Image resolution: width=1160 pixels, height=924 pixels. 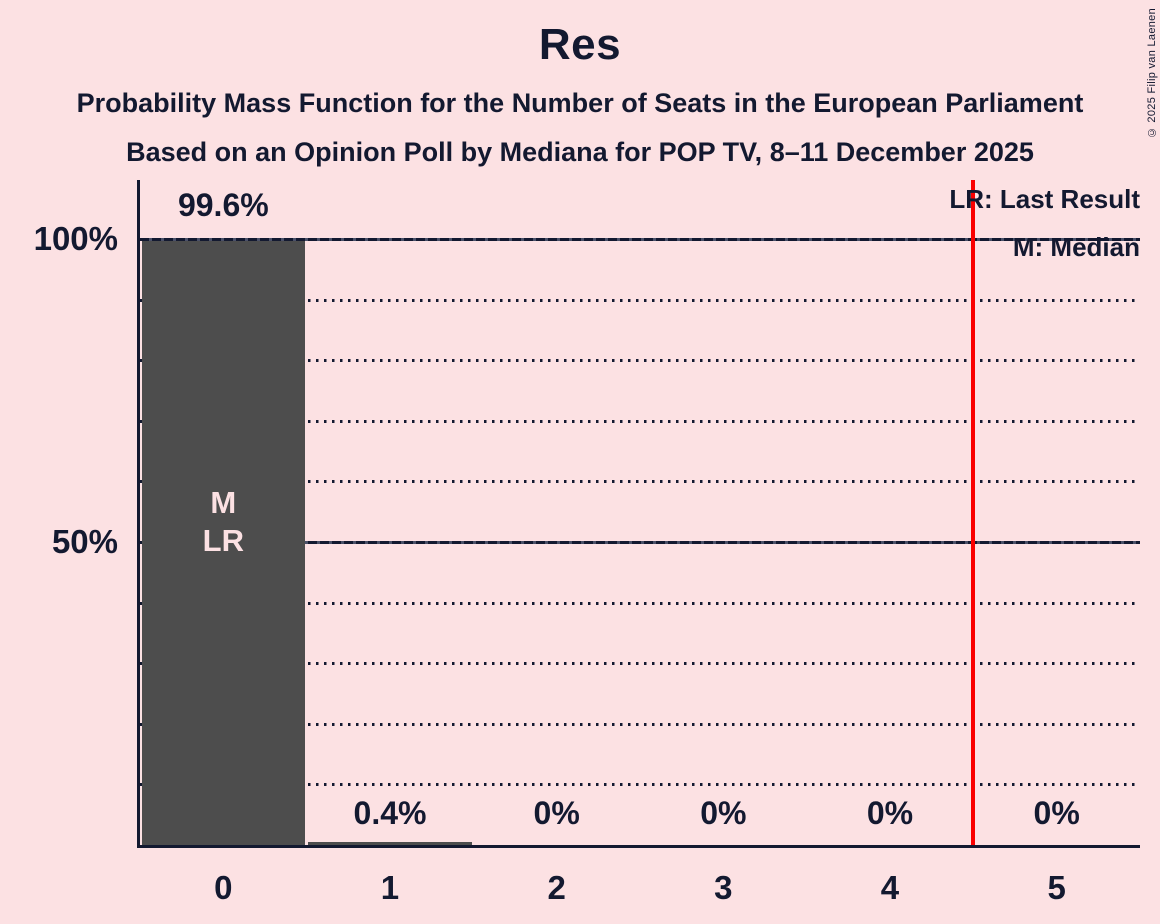 I want to click on y-axis-label-50: 50%, so click(x=84, y=541).